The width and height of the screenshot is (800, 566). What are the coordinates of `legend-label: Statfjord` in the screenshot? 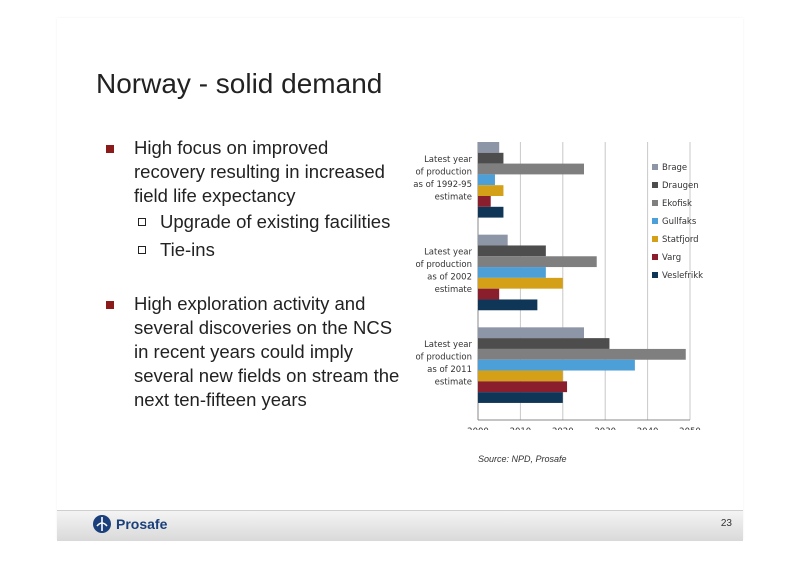 It's located at (680, 240).